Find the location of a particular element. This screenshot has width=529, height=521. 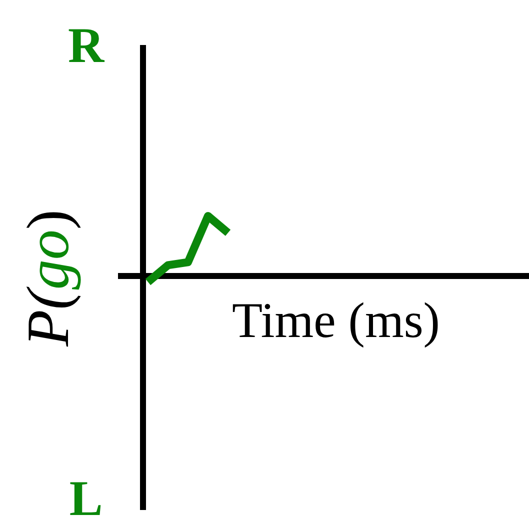

y-axis-title: P(go) is located at coordinates (48, 279).